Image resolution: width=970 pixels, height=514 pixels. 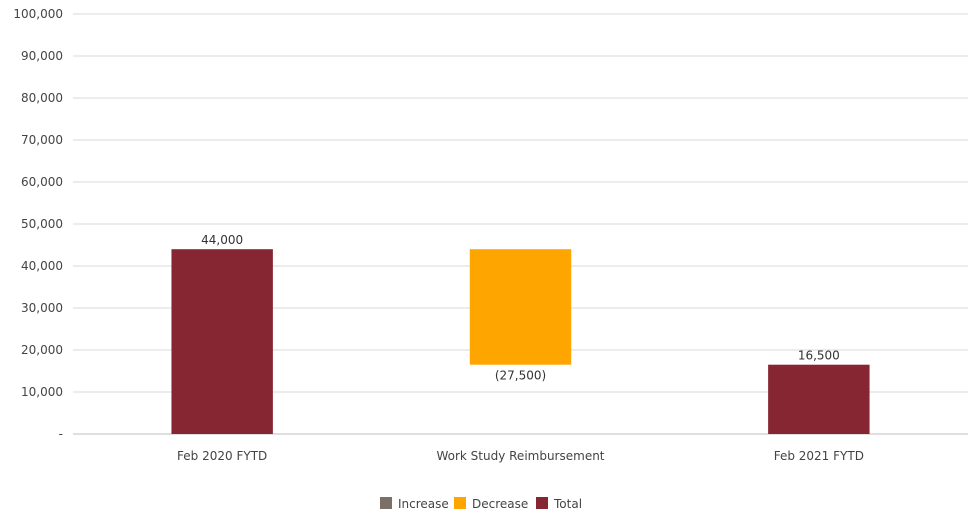 I want to click on y-tick-label: 80,000, so click(x=42, y=98).